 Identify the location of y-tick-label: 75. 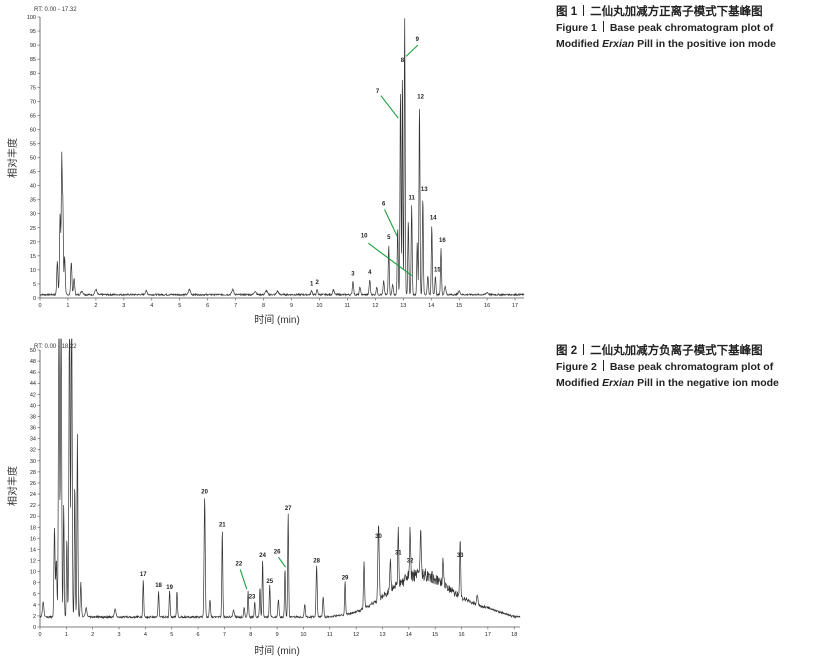
(33, 88).